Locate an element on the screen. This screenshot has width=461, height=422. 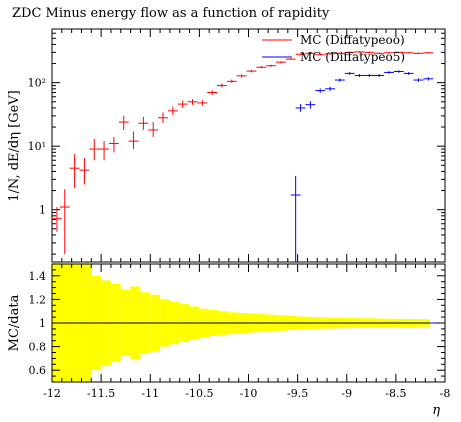
legend: MC (Diffatypeoo) MC (Diffatypeo5) is located at coordinates (333, 48).